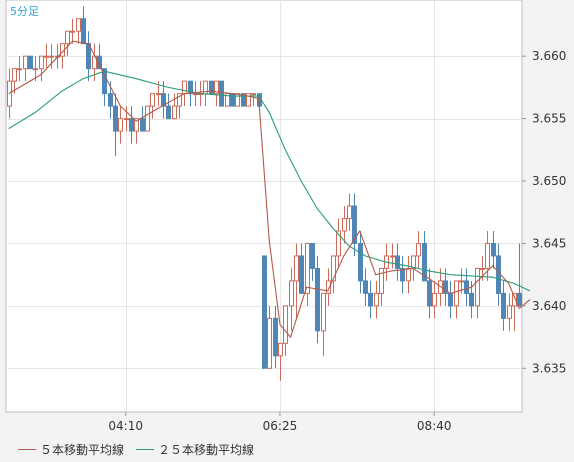  Describe the element at coordinates (24, 11) in the screenshot. I see `timeframe-label: 5分足` at that location.